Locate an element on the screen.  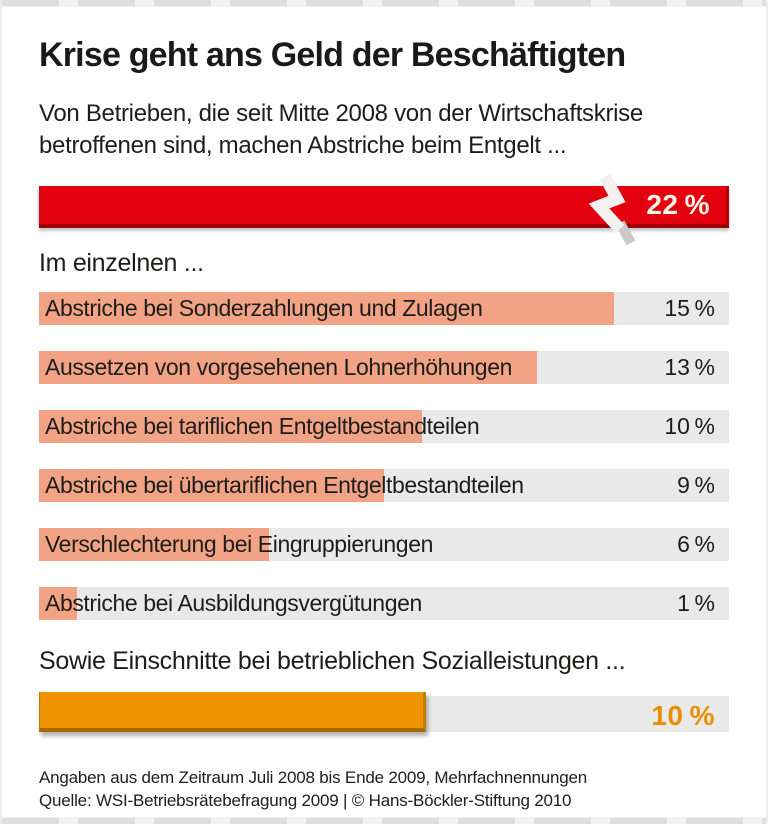
decorative-top-border is located at coordinates (384, 3).